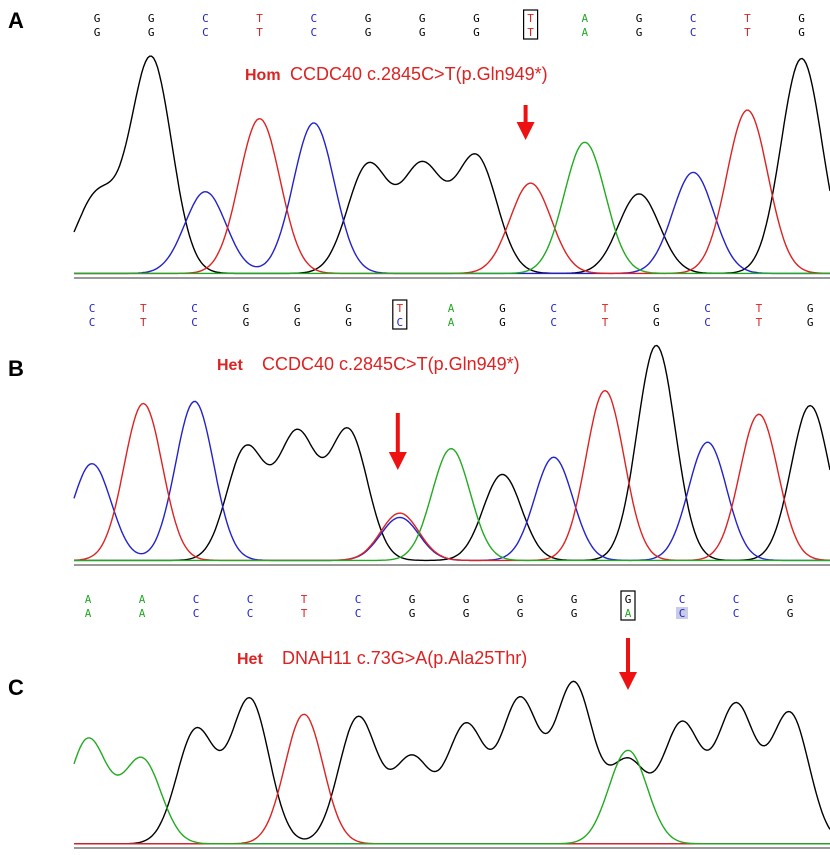  Describe the element at coordinates (16, 20) in the screenshot. I see `panel-letter-a: A` at that location.